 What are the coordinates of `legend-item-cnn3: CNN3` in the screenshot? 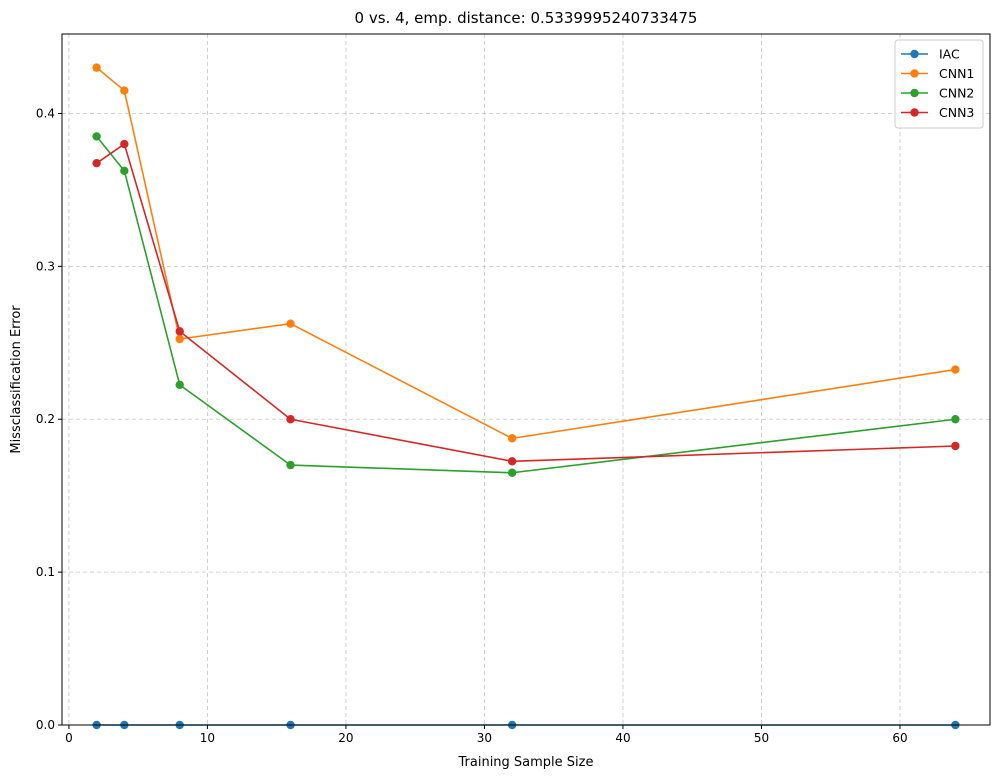 It's located at (937, 112).